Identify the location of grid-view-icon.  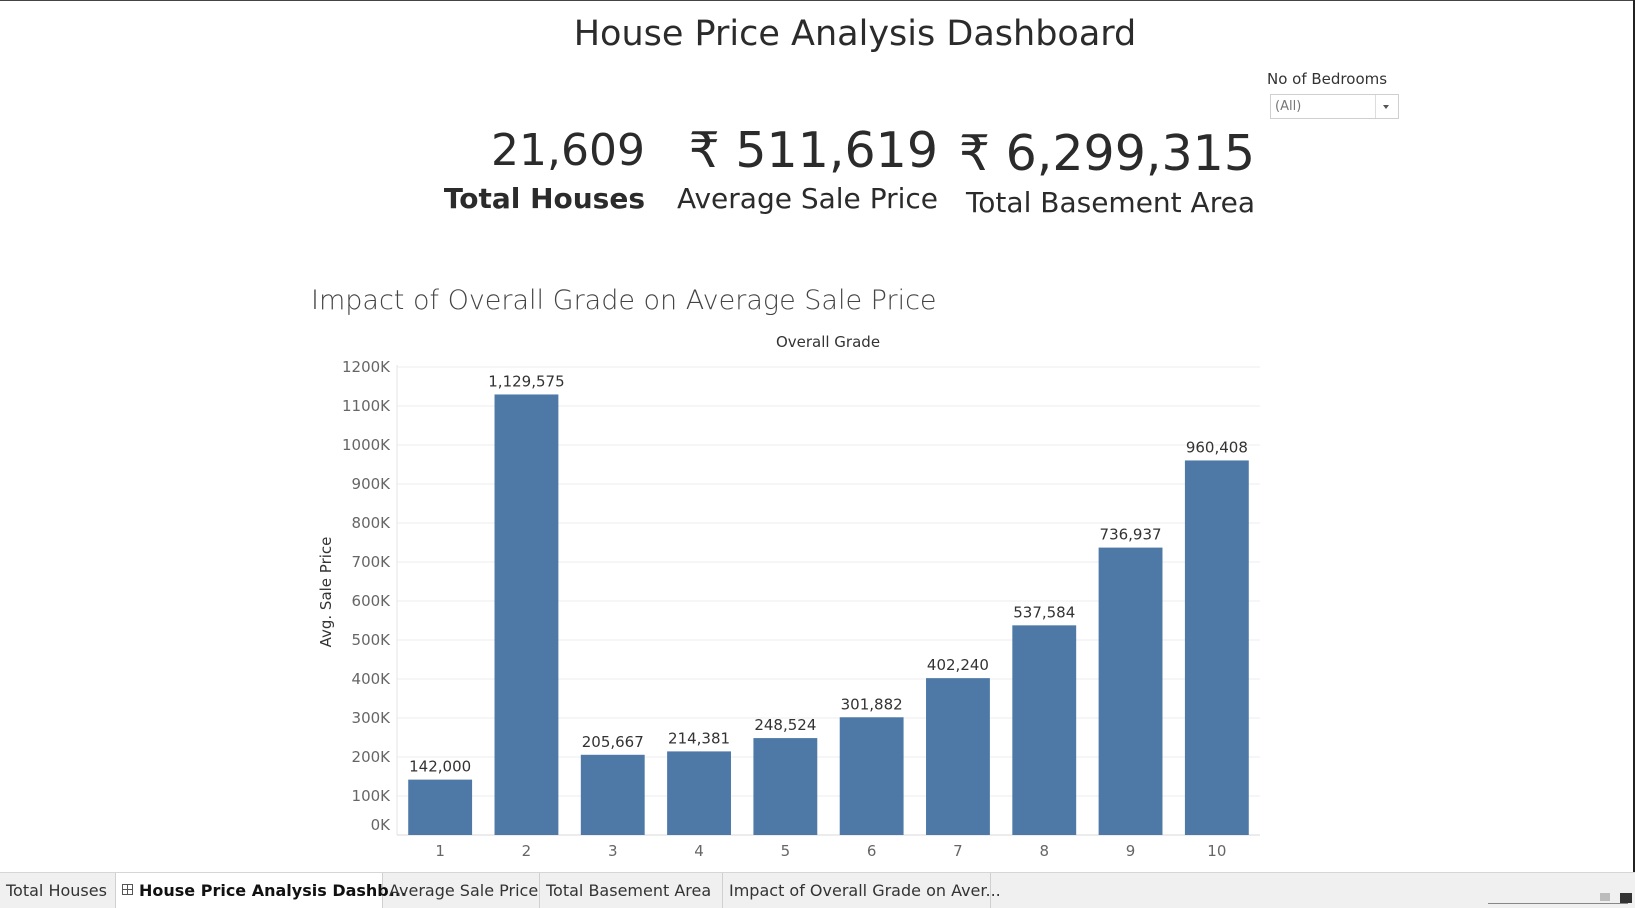
(1605, 897).